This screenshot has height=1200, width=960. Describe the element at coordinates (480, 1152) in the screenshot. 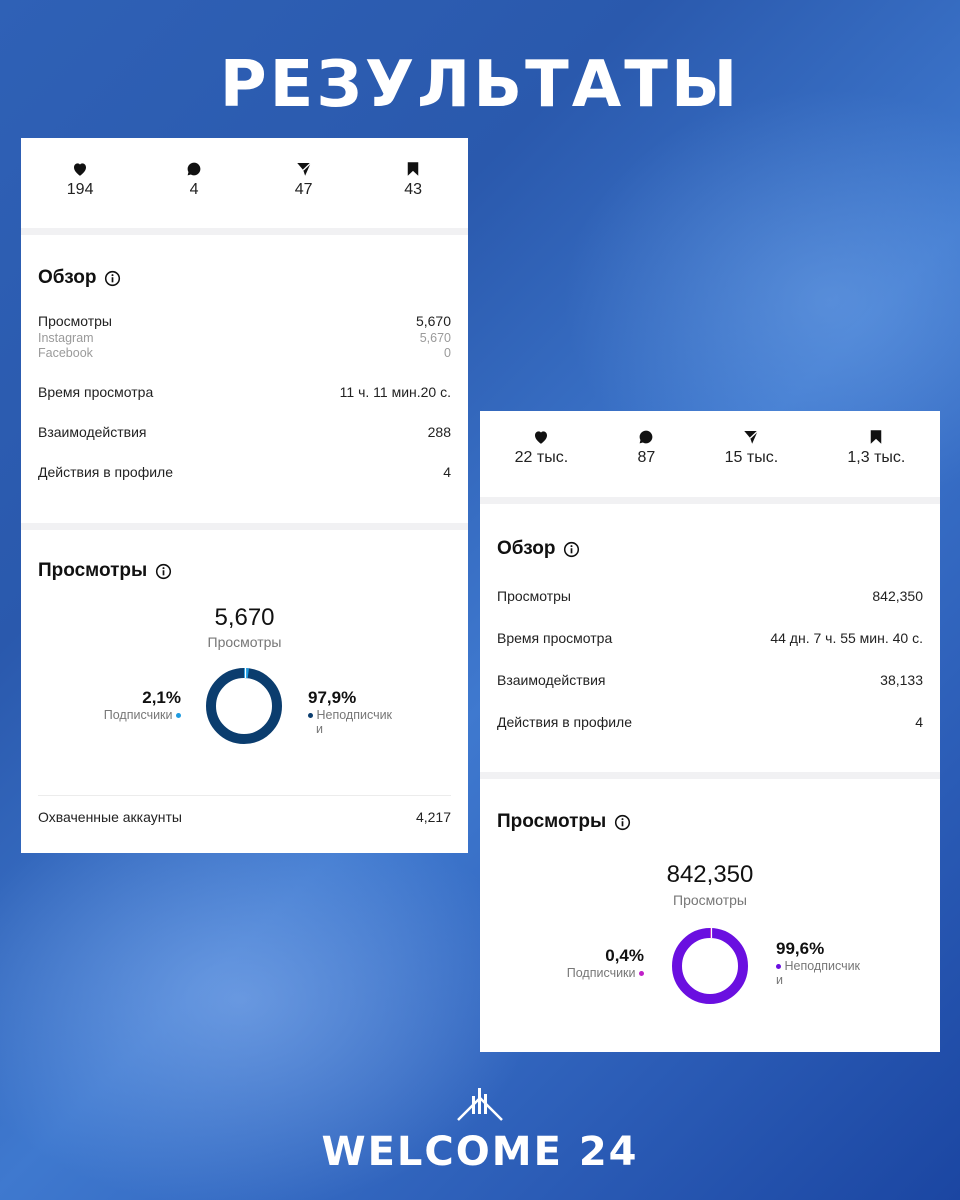

I see `brand-logo-text: WELCOME 24` at that location.